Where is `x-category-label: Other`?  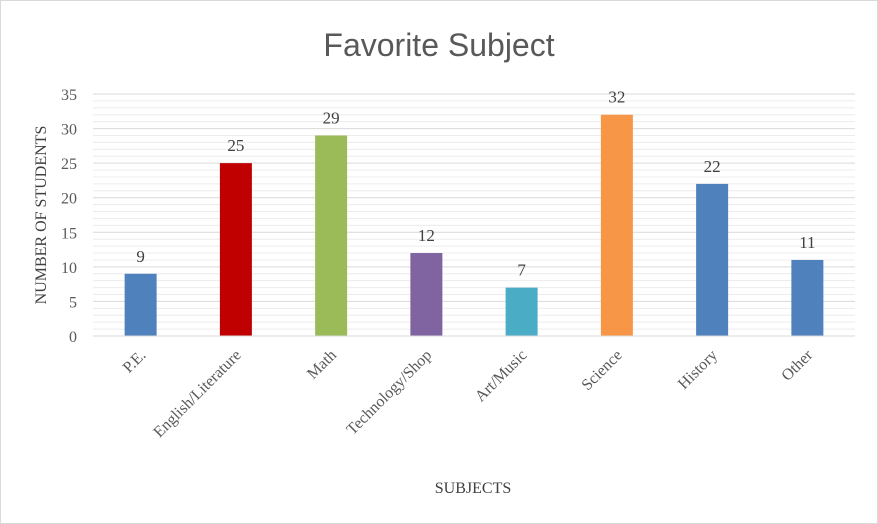 x-category-label: Other is located at coordinates (797, 365).